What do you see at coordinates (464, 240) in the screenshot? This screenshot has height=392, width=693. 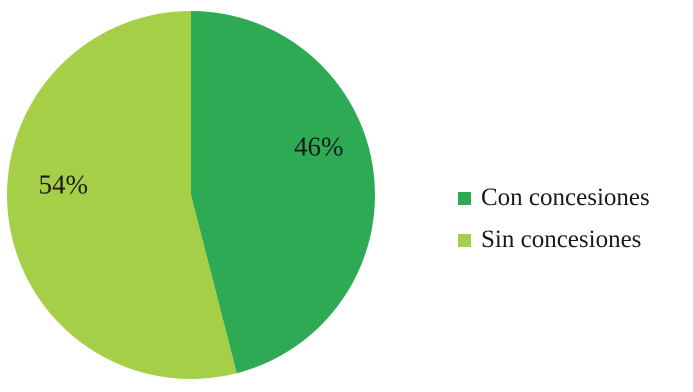 I see `legend-swatch-sin-concesiones` at bounding box center [464, 240].